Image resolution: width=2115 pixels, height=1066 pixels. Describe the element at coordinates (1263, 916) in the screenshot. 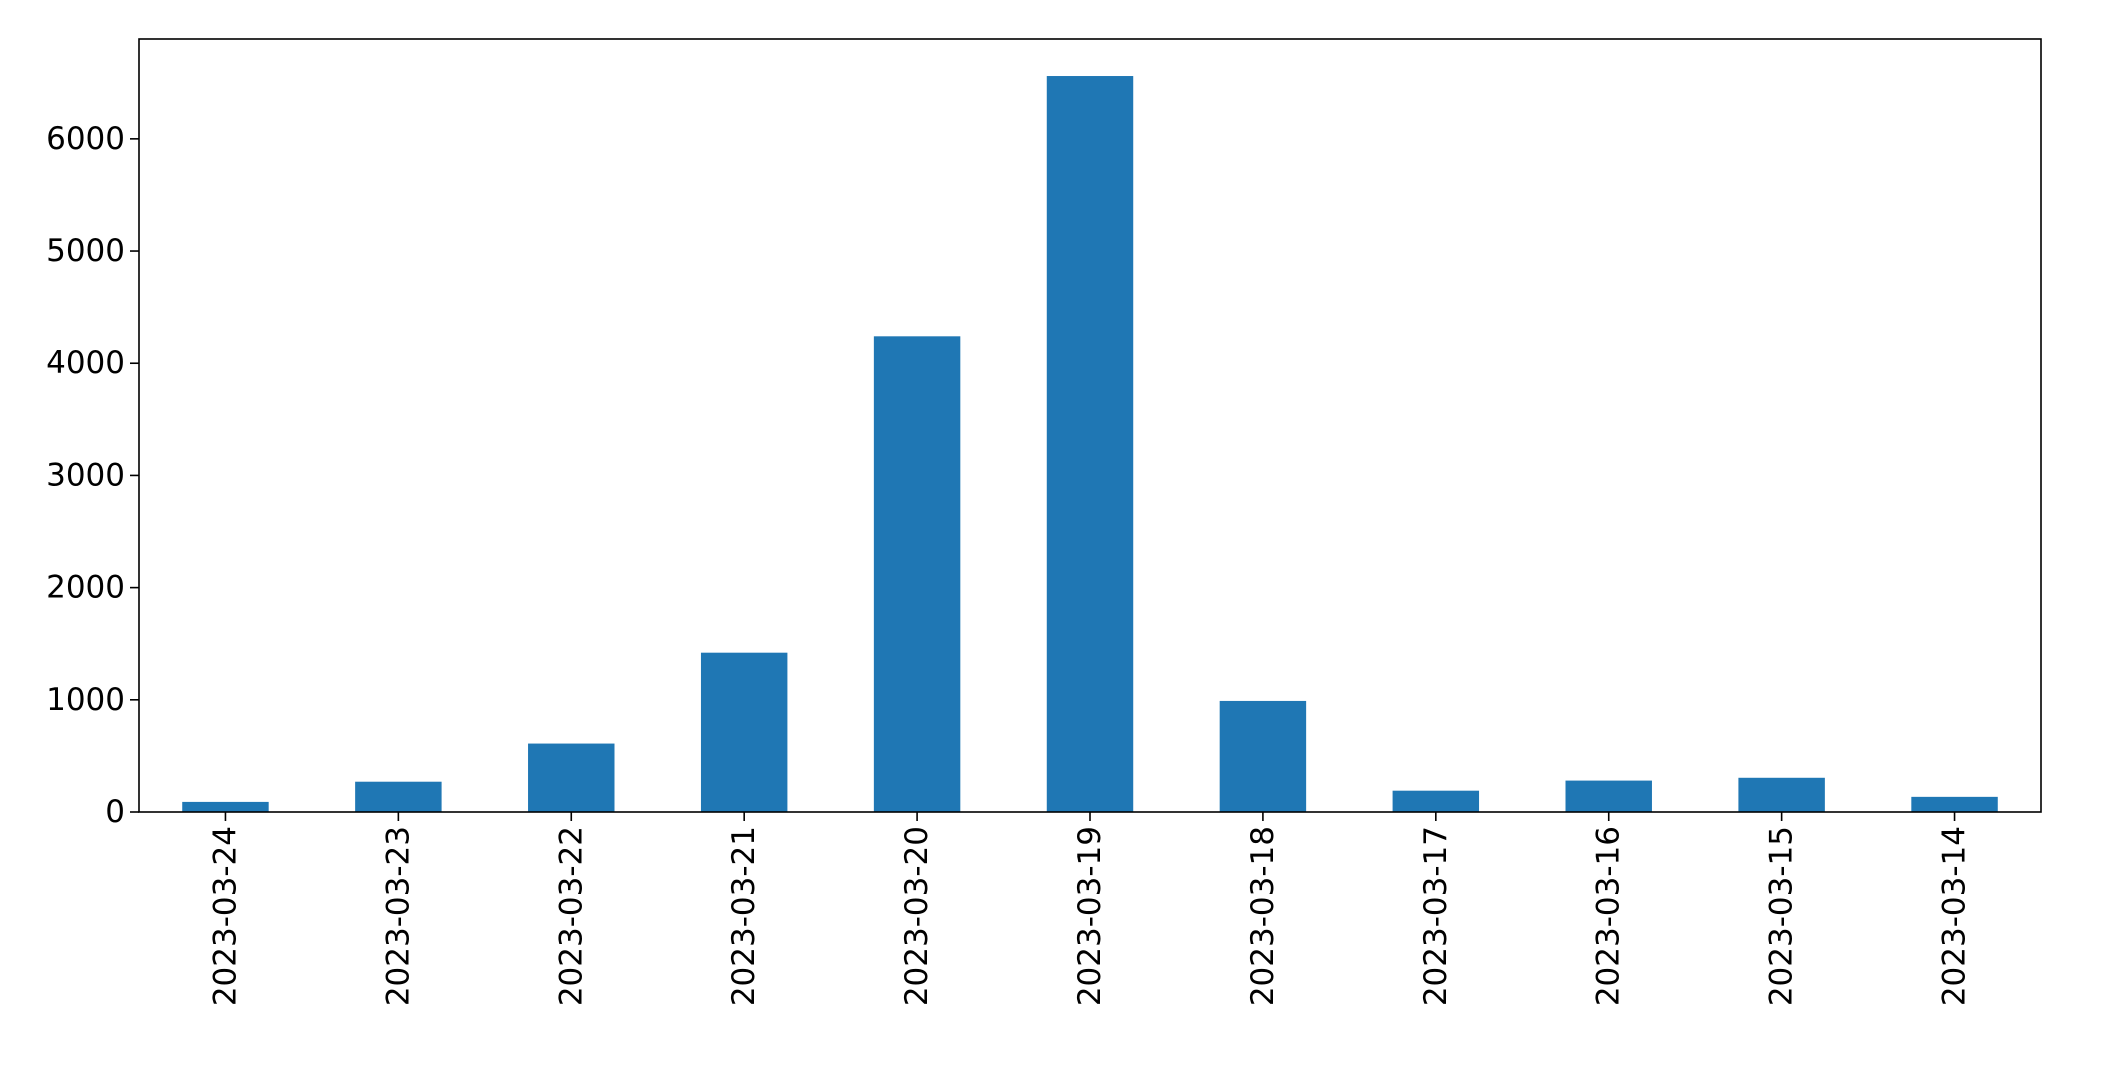

I see `x-tick-label: 2023-03-18` at that location.